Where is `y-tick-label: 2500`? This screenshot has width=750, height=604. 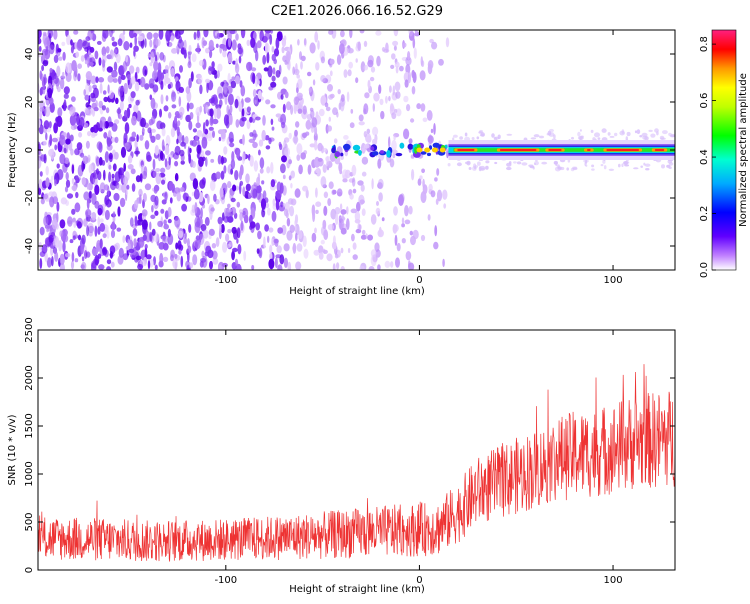 y-tick-label: 2500 is located at coordinates (29, 329).